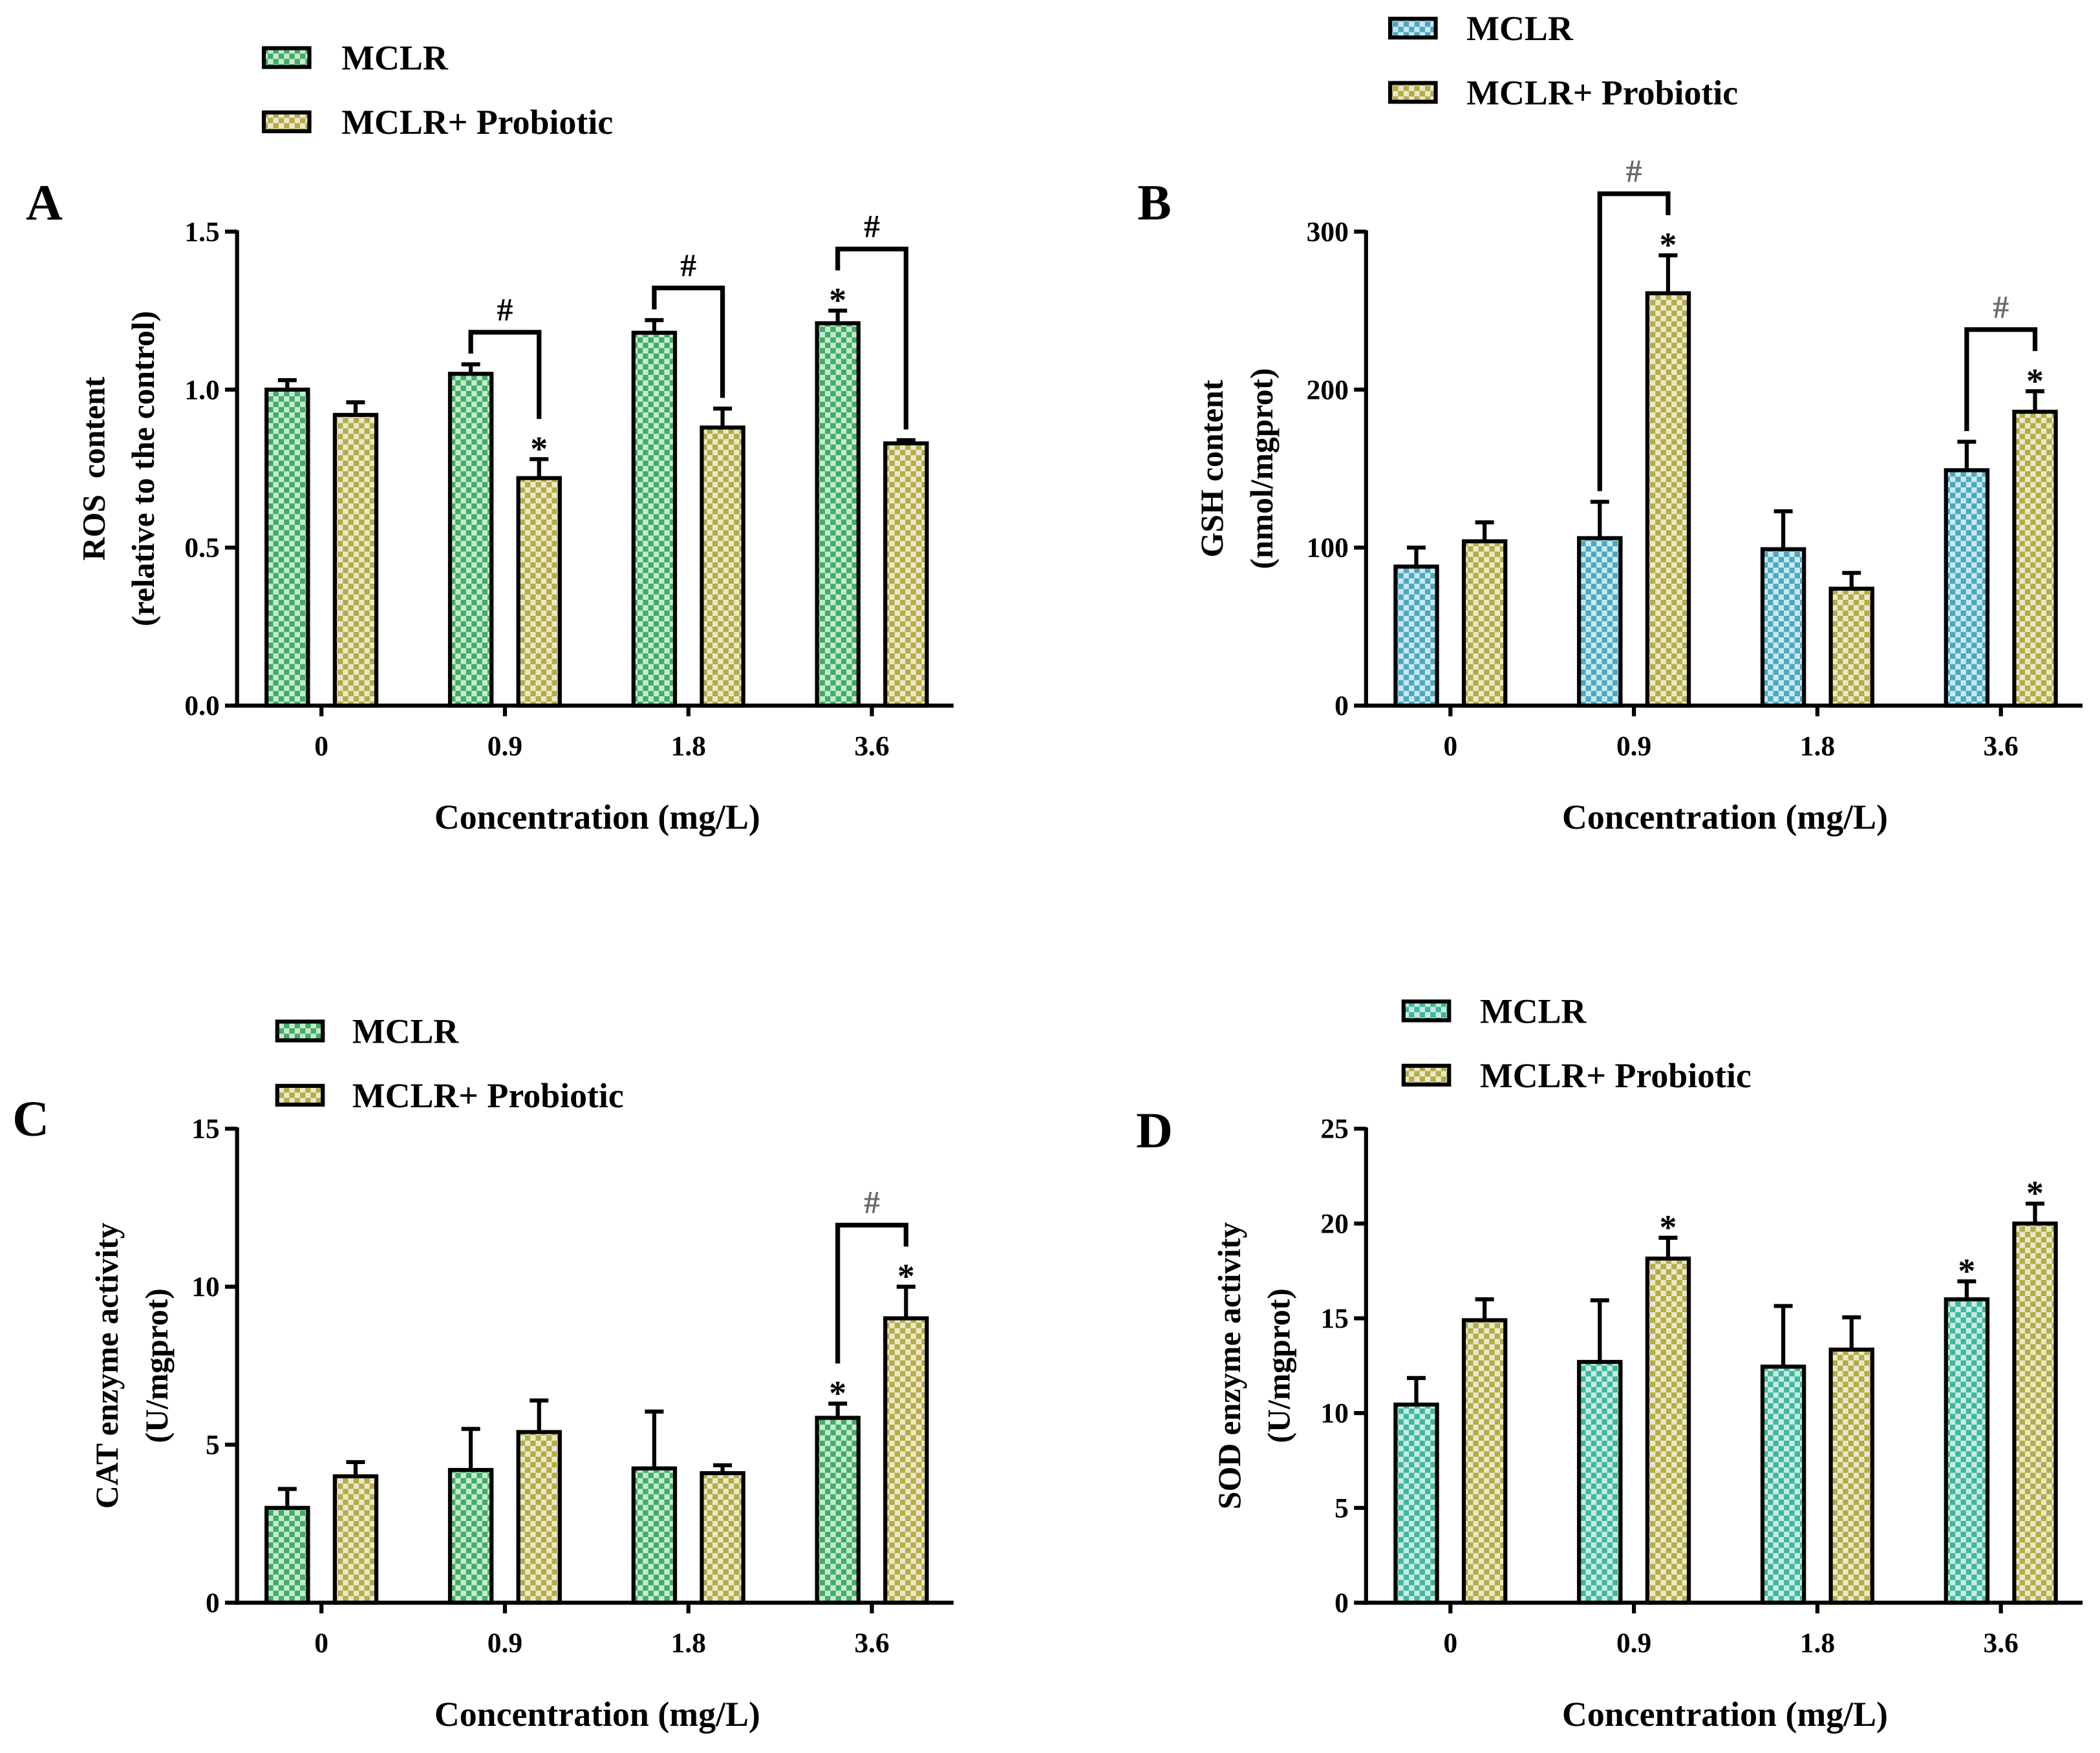 The width and height of the screenshot is (2100, 1753). What do you see at coordinates (143, 469) in the screenshot?
I see `y-axis-label: (relative to the control)` at bounding box center [143, 469].